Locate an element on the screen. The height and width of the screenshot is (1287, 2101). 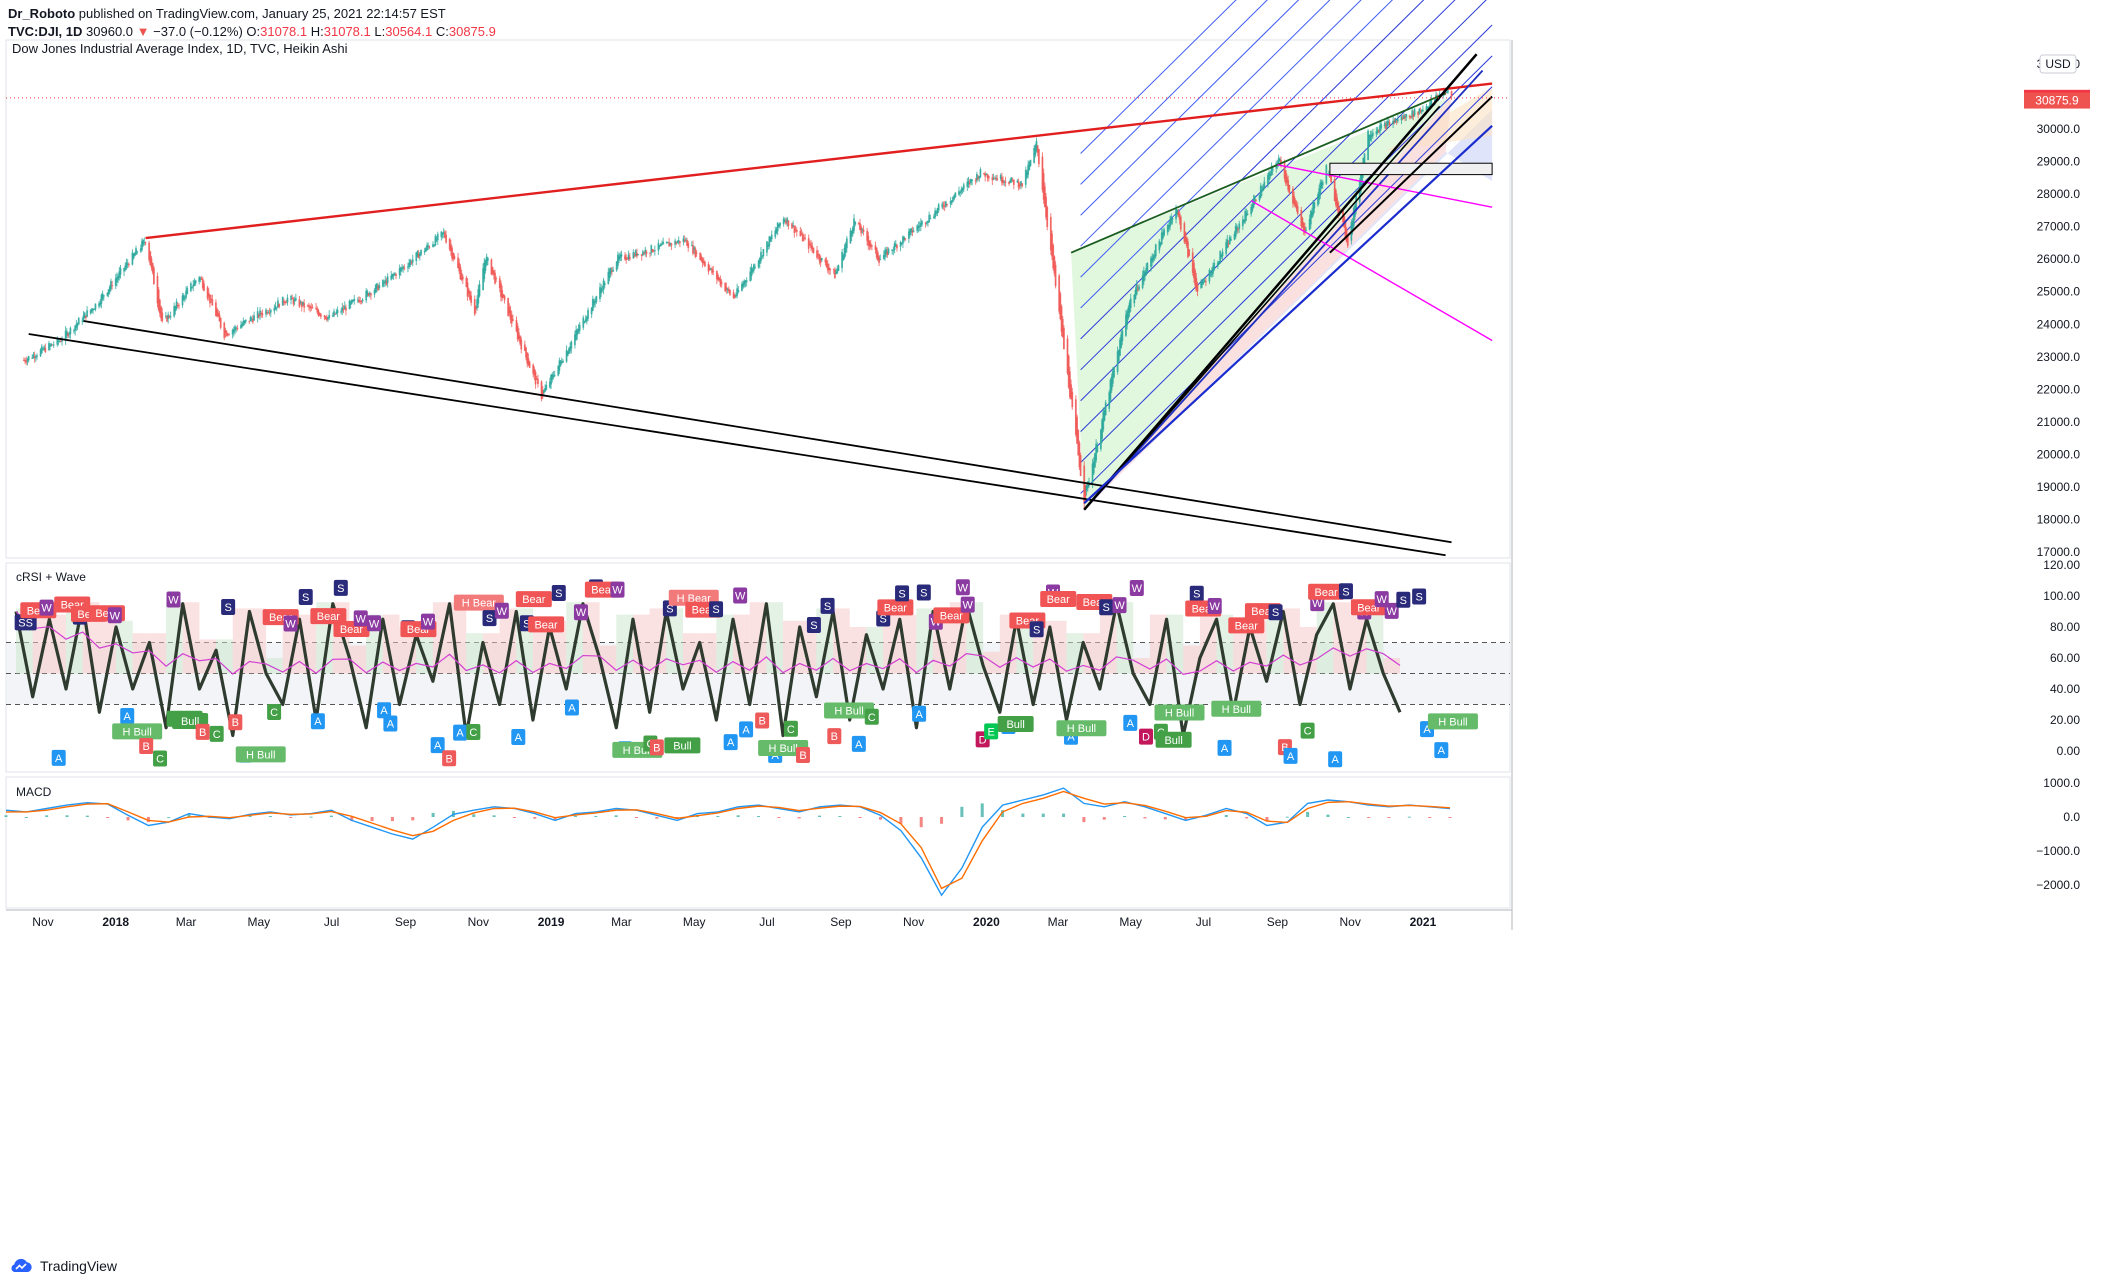
signal-marker-label: C is located at coordinates (160, 759).